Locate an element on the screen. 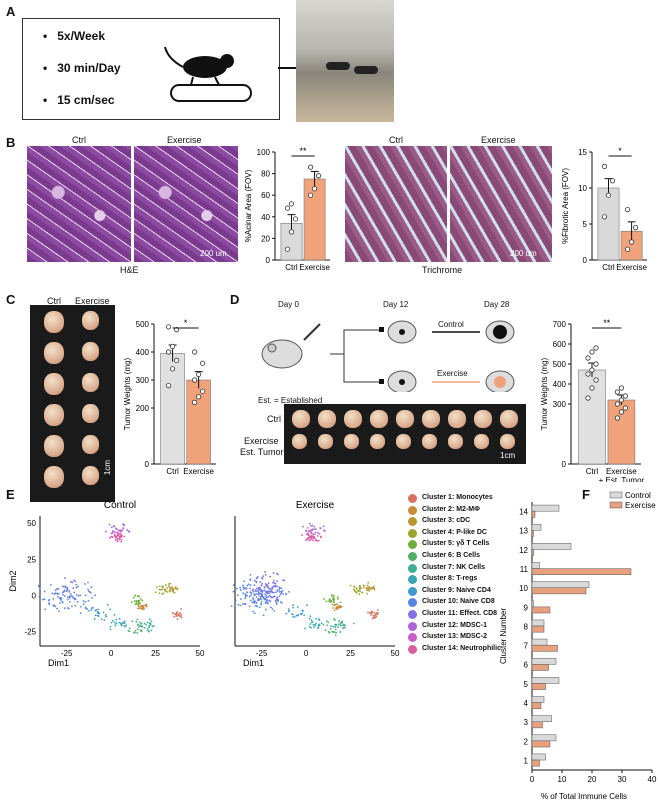  y-tick-label: 10 is located at coordinates (523, 588).